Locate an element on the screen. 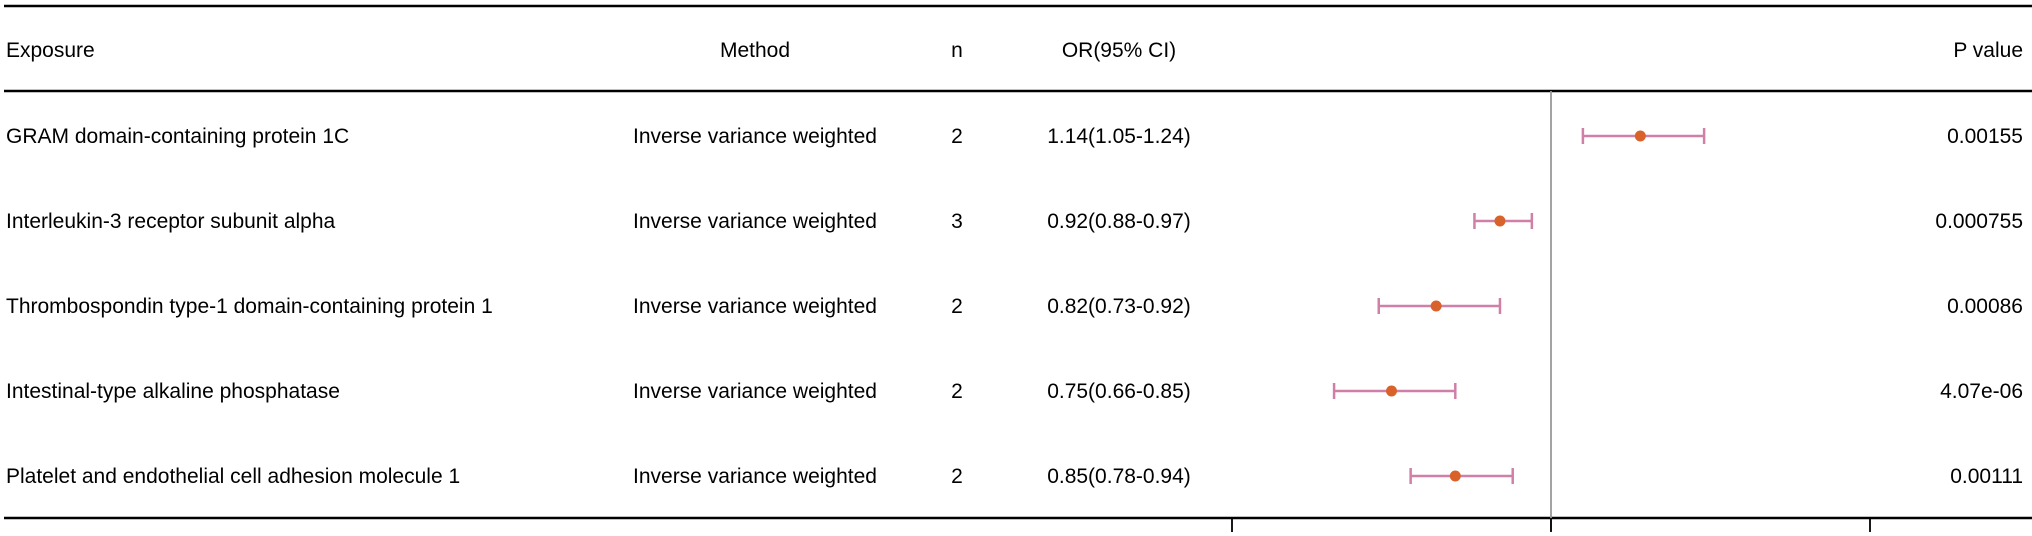 This screenshot has width=2032, height=536. header-exposure: Exposure is located at coordinates (50, 50).